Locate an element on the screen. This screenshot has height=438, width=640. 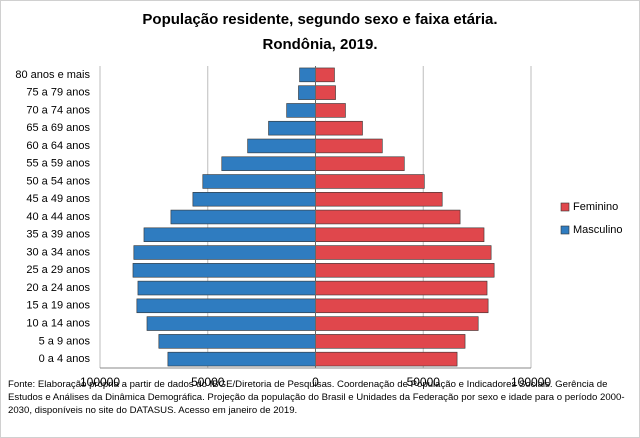
y-tick-label: 35 a 39 anos is located at coordinates (58, 235).